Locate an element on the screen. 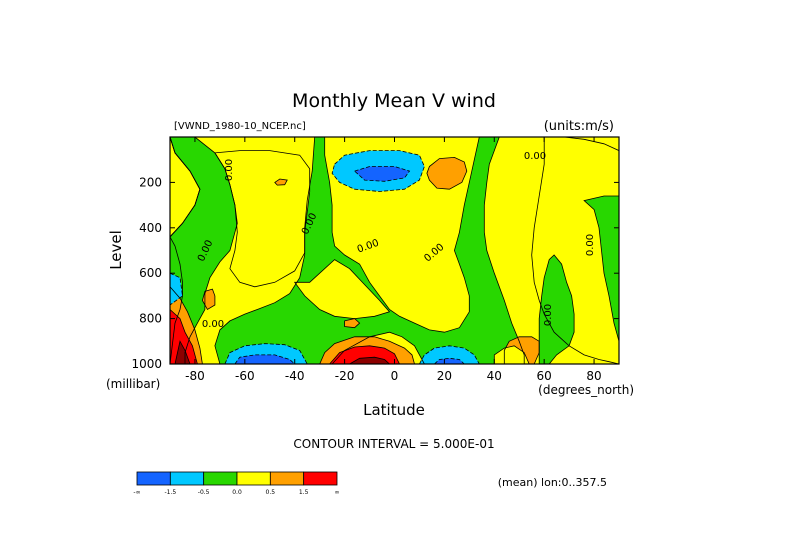 The image size is (789, 558). y-tick-label-1: 400 is located at coordinates (150, 228).